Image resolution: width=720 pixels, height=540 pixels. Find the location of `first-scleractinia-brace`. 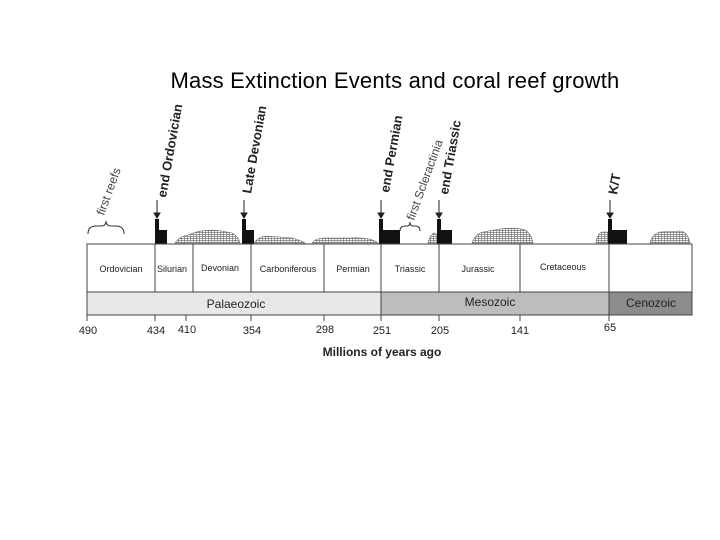

first-scleractinia-brace is located at coordinates (410, 226).